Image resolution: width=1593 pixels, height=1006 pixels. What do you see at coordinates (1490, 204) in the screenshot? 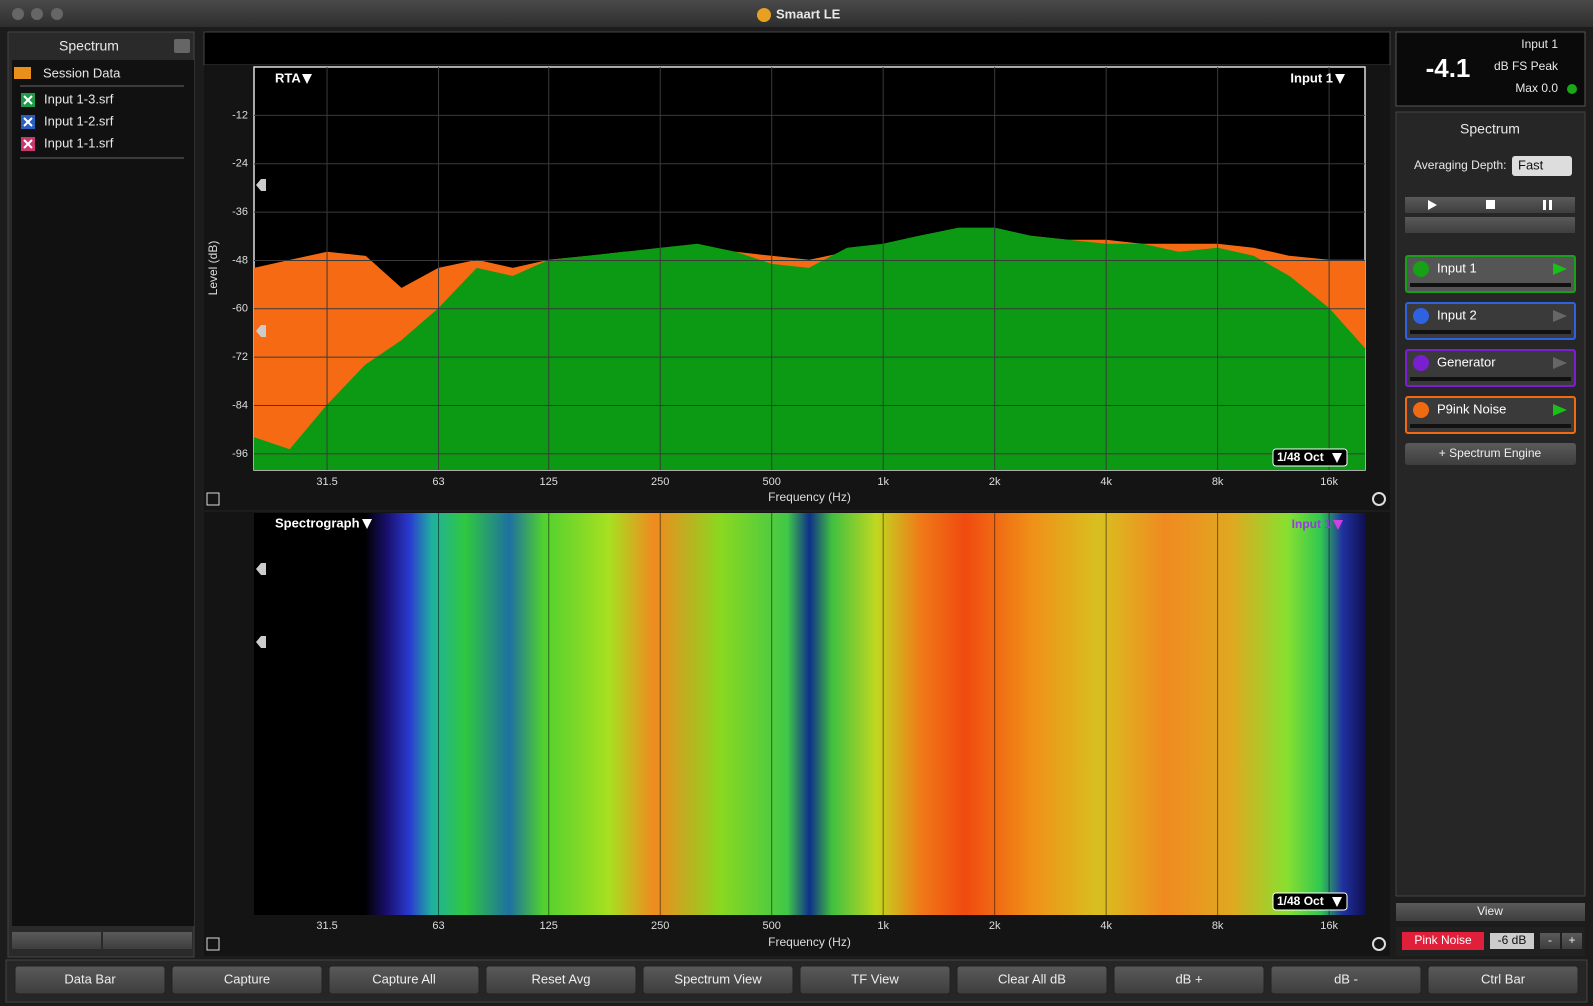
I see `stop-button` at bounding box center [1490, 204].